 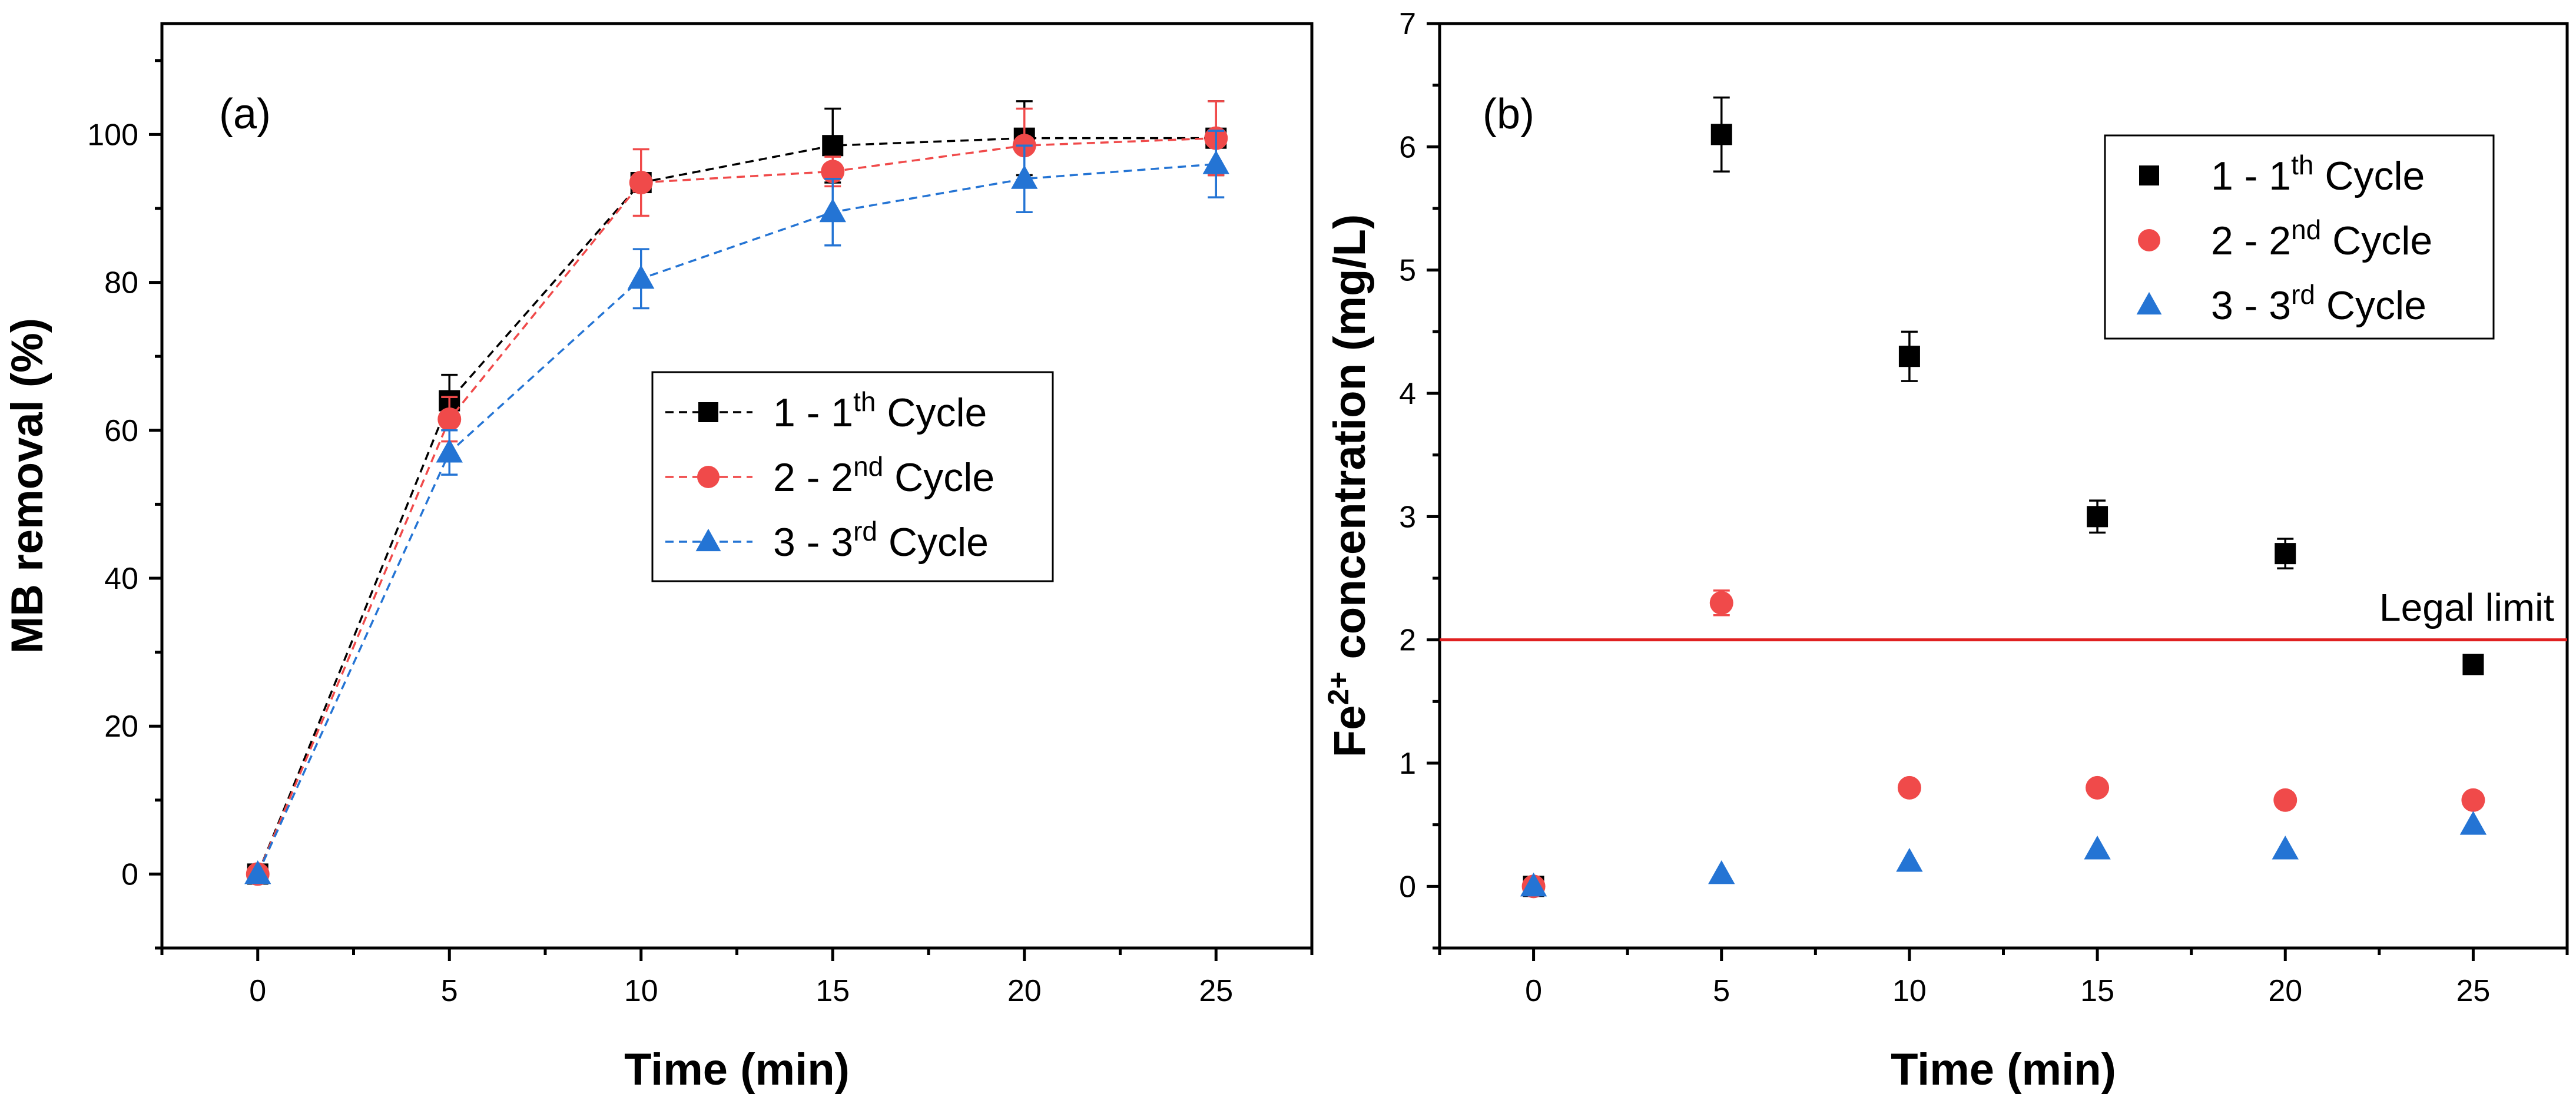 I want to click on panel-label: (a), so click(x=245, y=114).